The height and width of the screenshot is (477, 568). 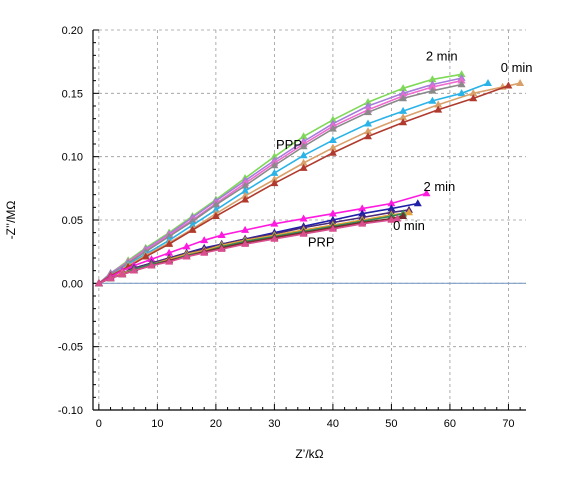 I want to click on y-tick-label: -0.05, so click(x=70, y=348).